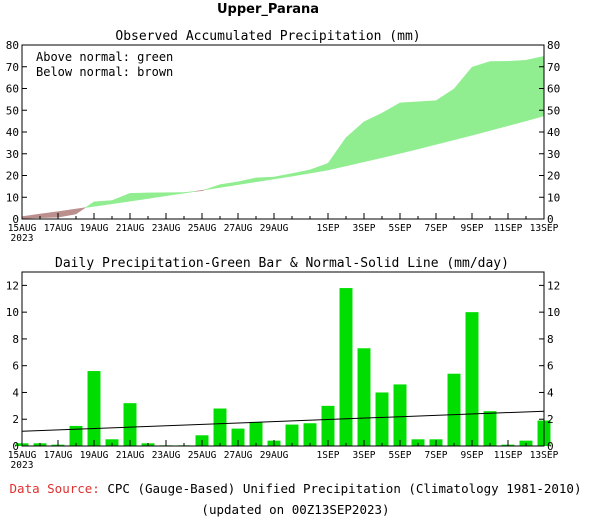 The image size is (591, 518). What do you see at coordinates (400, 455) in the screenshot?
I see `x-tick-label: 5SEP` at bounding box center [400, 455].